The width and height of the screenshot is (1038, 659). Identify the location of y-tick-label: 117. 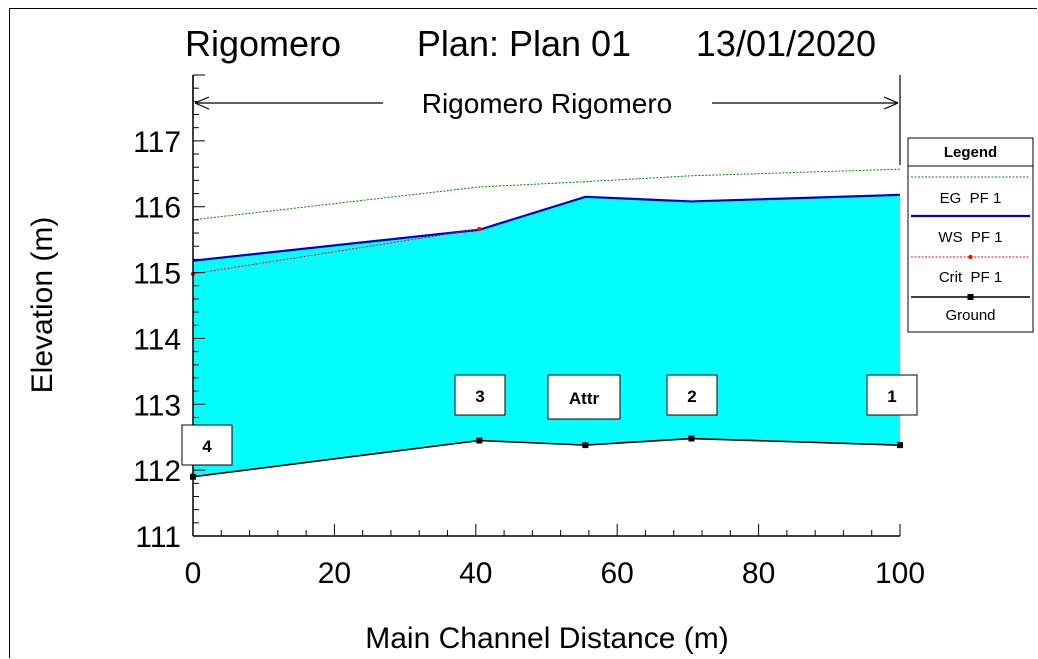
(157, 142).